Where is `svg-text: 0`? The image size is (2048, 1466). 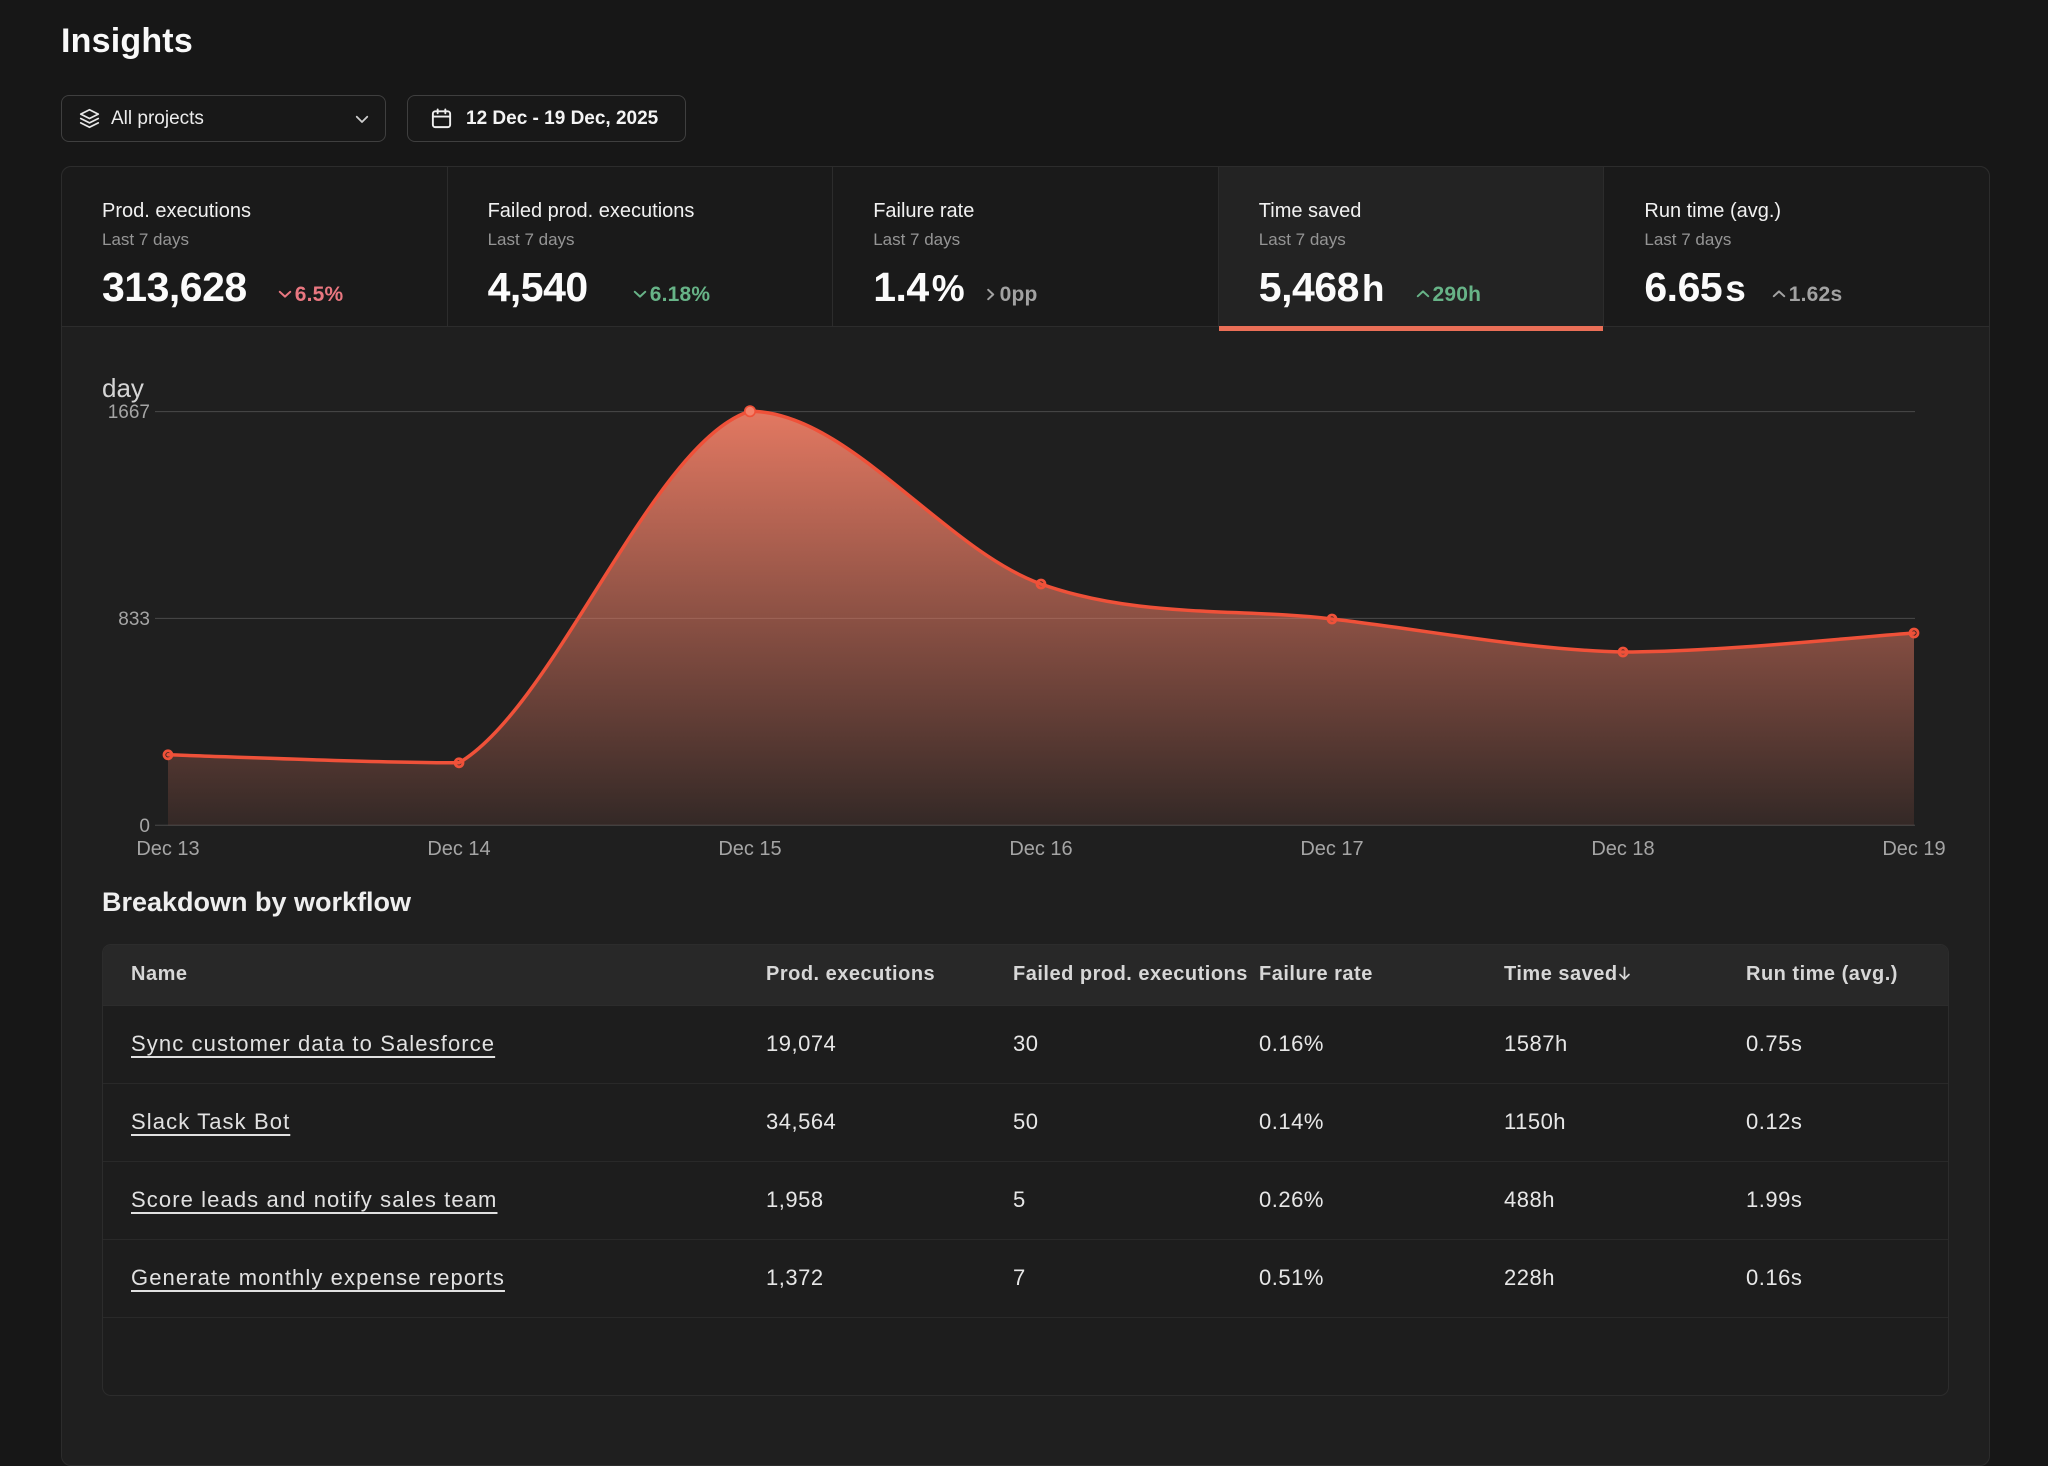 svg-text: 0 is located at coordinates (144, 826).